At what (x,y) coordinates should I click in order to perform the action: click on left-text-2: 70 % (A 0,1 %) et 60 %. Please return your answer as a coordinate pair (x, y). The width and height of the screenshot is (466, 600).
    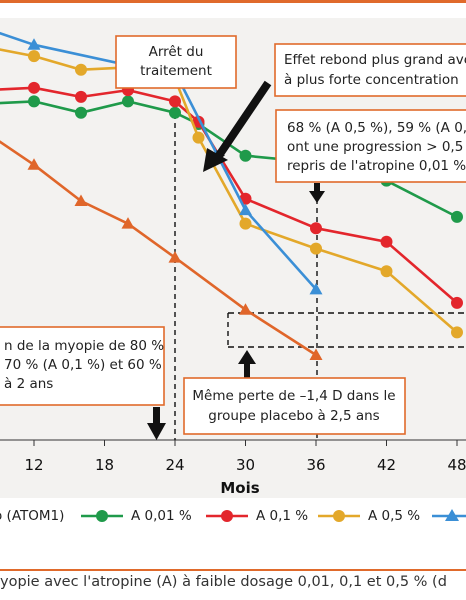
    Looking at the image, I should click on (83, 365).